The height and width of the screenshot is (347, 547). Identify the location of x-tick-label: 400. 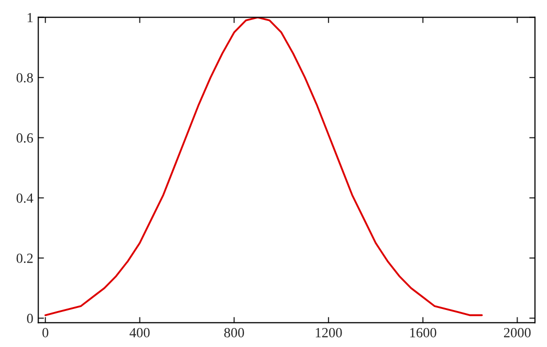
(140, 333).